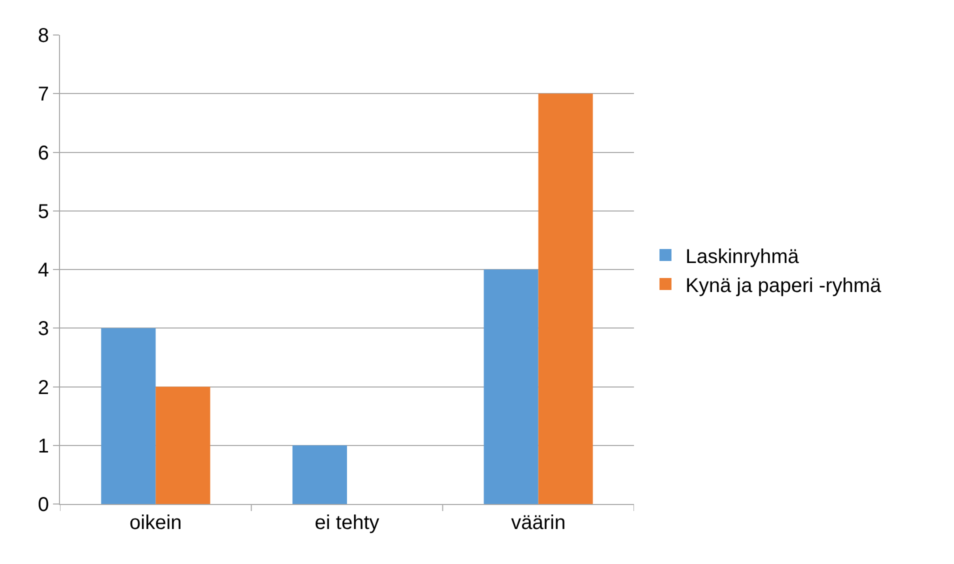  Describe the element at coordinates (43, 271) in the screenshot. I see `y-tick-label: 4` at that location.